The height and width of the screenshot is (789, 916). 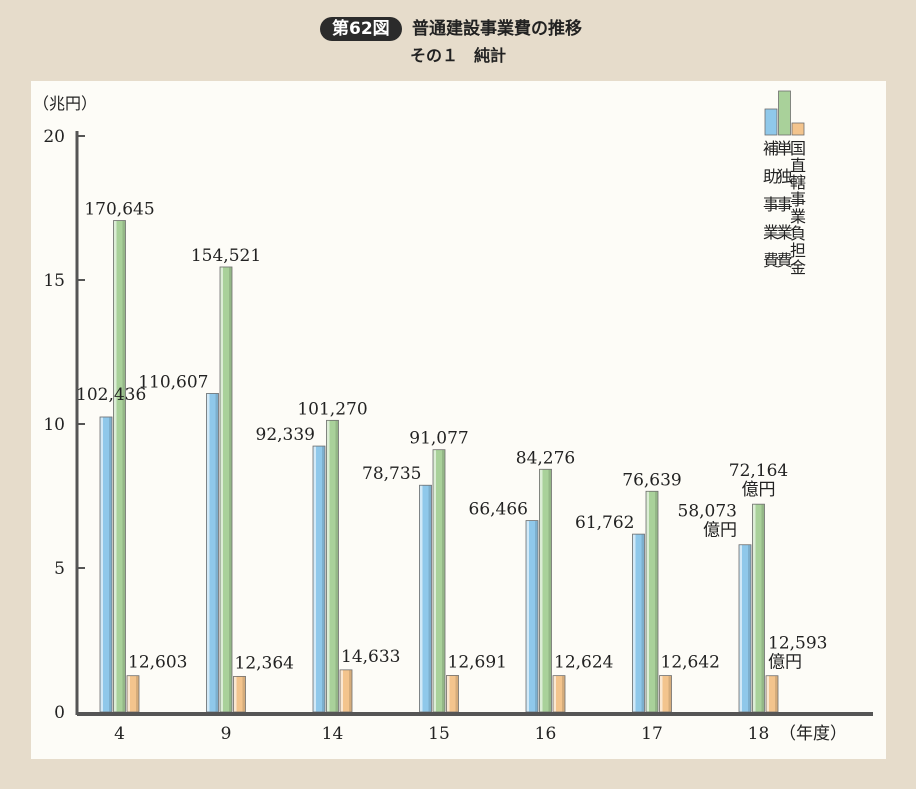 What do you see at coordinates (759, 734) in the screenshot?
I see `x-tick-label: 18` at bounding box center [759, 734].